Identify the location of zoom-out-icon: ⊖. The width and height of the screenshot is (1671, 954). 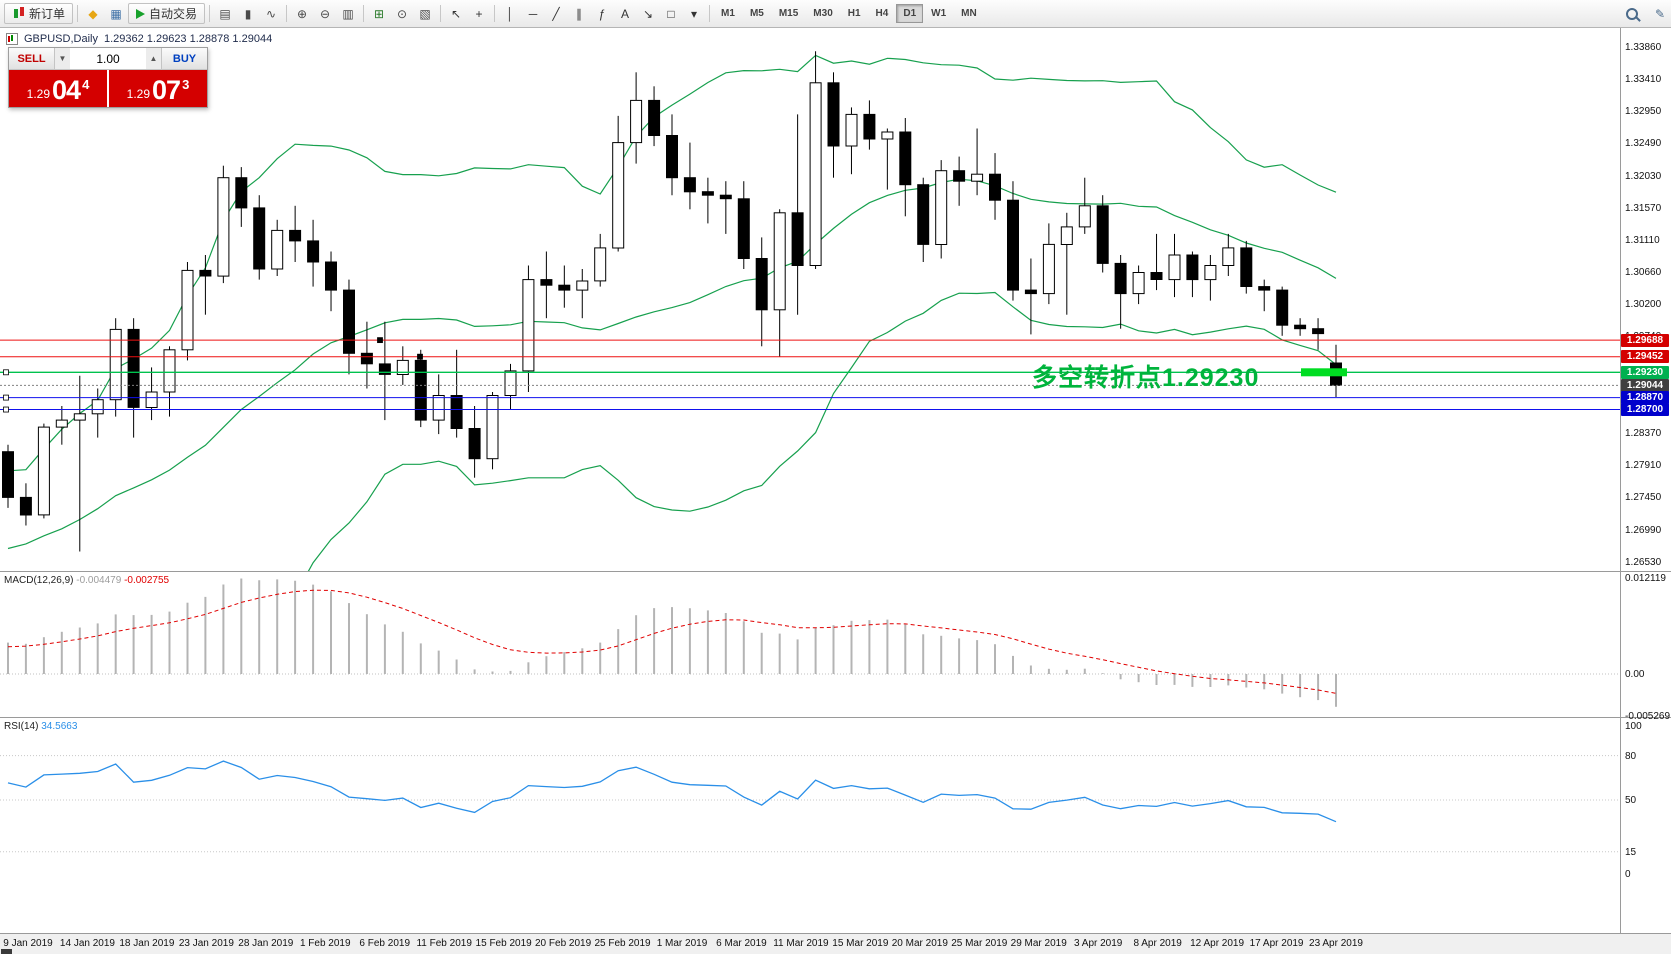
(325, 13).